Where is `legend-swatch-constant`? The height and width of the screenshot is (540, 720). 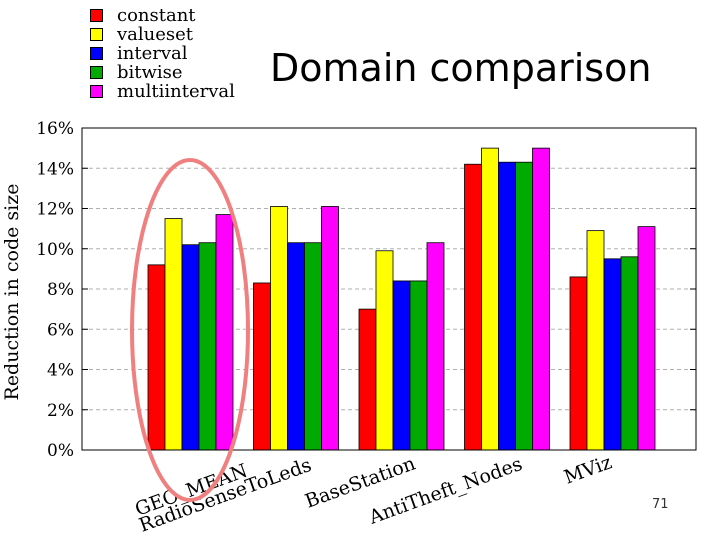 legend-swatch-constant is located at coordinates (96, 15).